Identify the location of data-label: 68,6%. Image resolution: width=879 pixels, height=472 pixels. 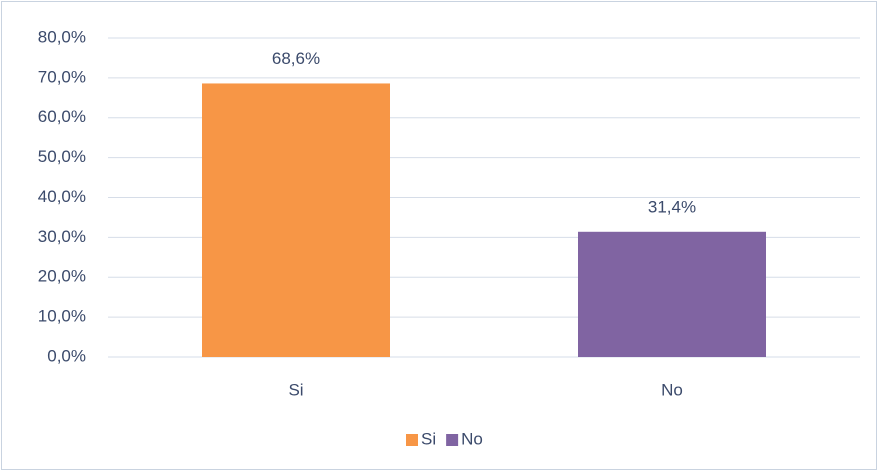
(296, 58).